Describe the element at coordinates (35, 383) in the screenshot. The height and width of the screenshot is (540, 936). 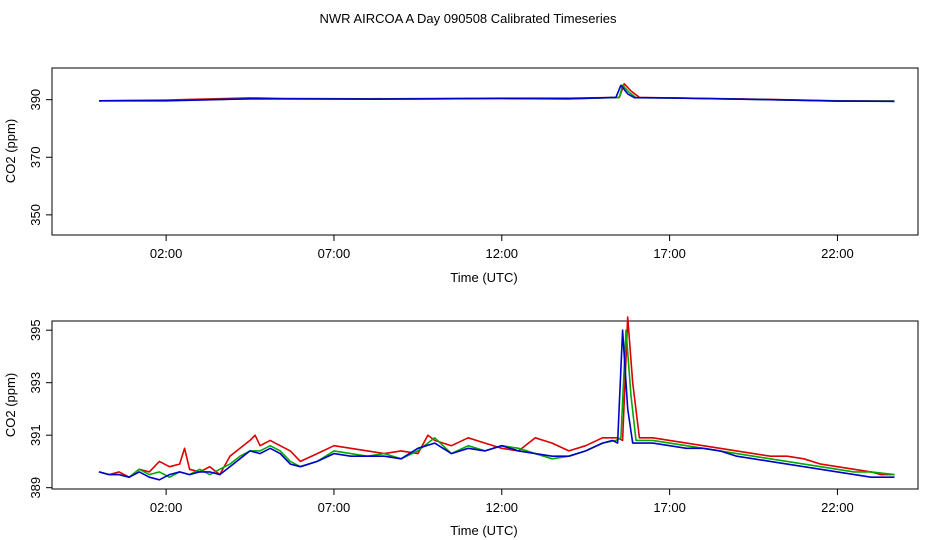
I see `y-tick-label: 393` at that location.